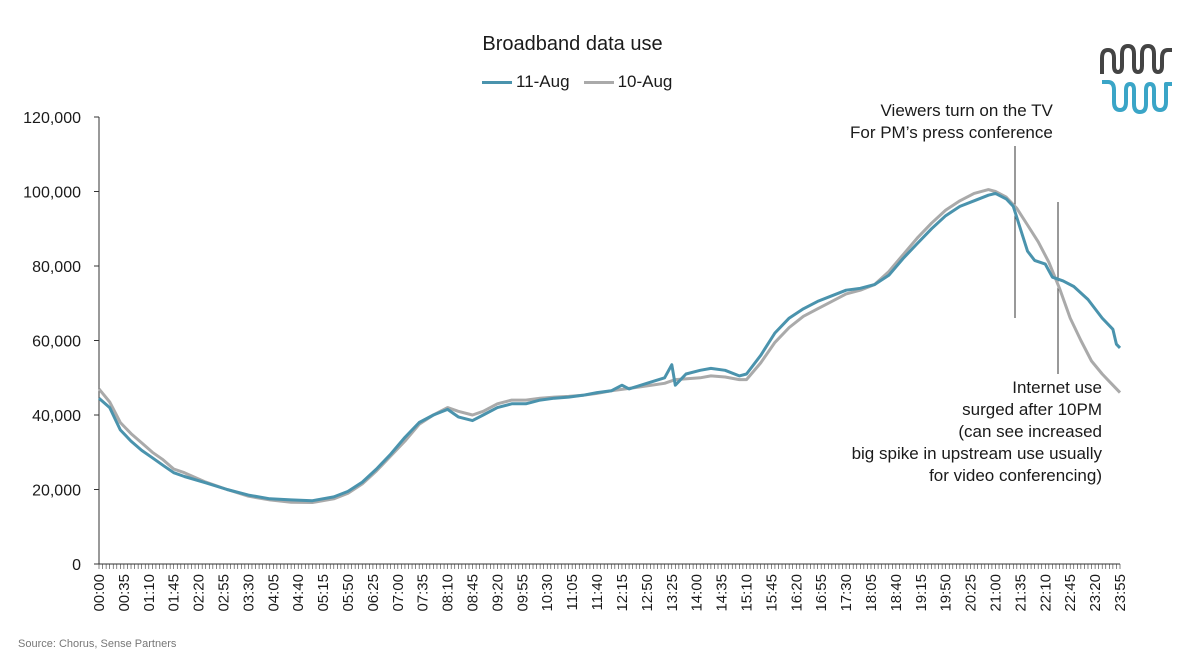 This screenshot has height=653, width=1200. What do you see at coordinates (1030, 431) in the screenshot?
I see `annotation-internet-line3: (can see increased` at bounding box center [1030, 431].